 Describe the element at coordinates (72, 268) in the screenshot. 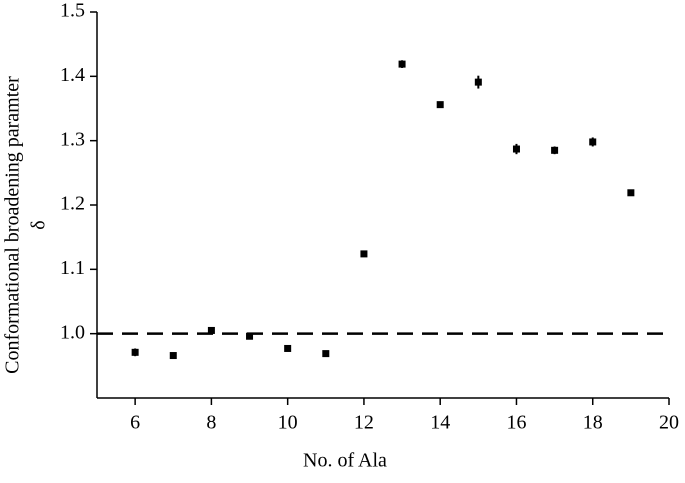

I see `y-tick-label: 1.1` at that location.